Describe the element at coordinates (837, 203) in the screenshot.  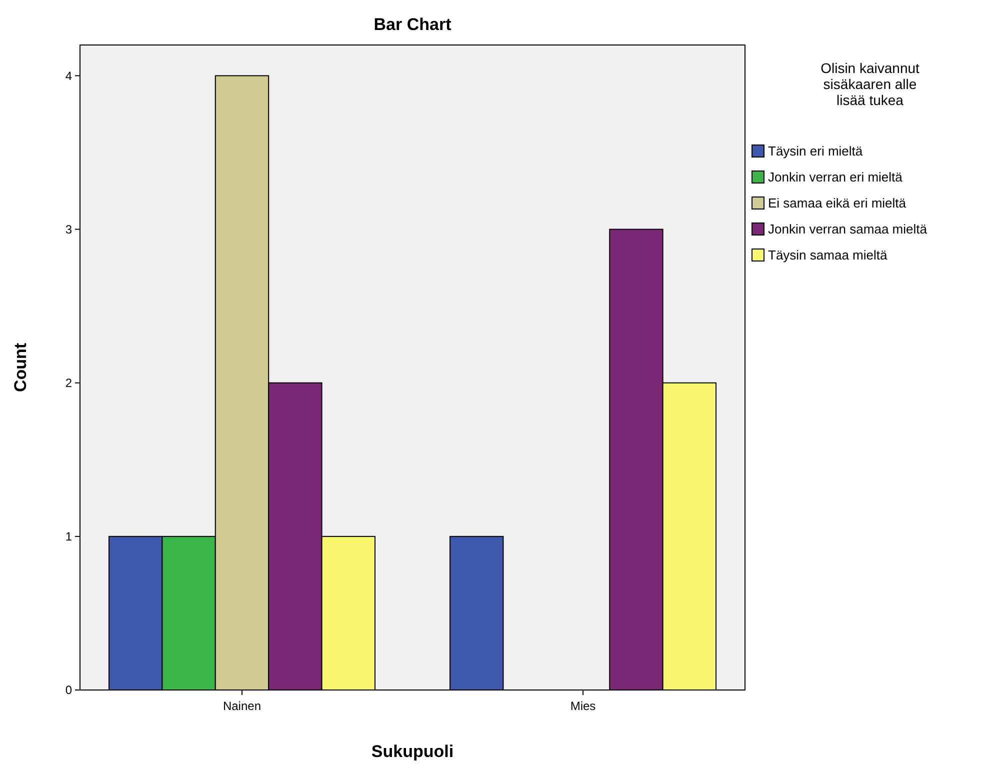
I see `legend-label: Ei samaa eikä eri mieltä` at that location.